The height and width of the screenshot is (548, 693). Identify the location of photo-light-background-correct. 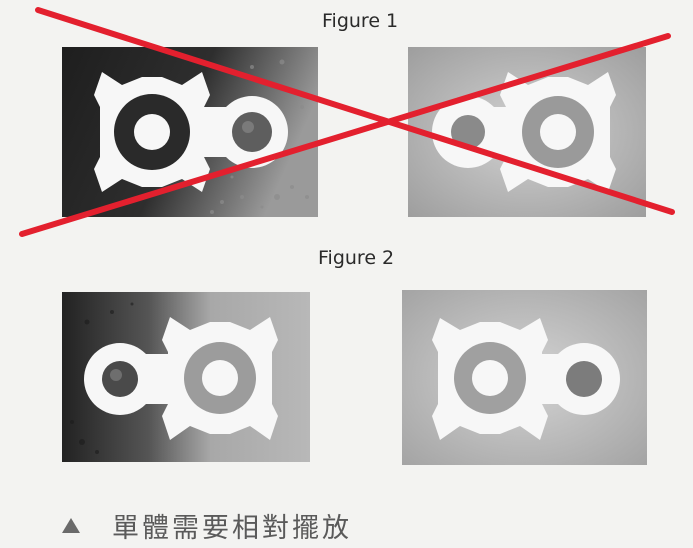
(524, 377).